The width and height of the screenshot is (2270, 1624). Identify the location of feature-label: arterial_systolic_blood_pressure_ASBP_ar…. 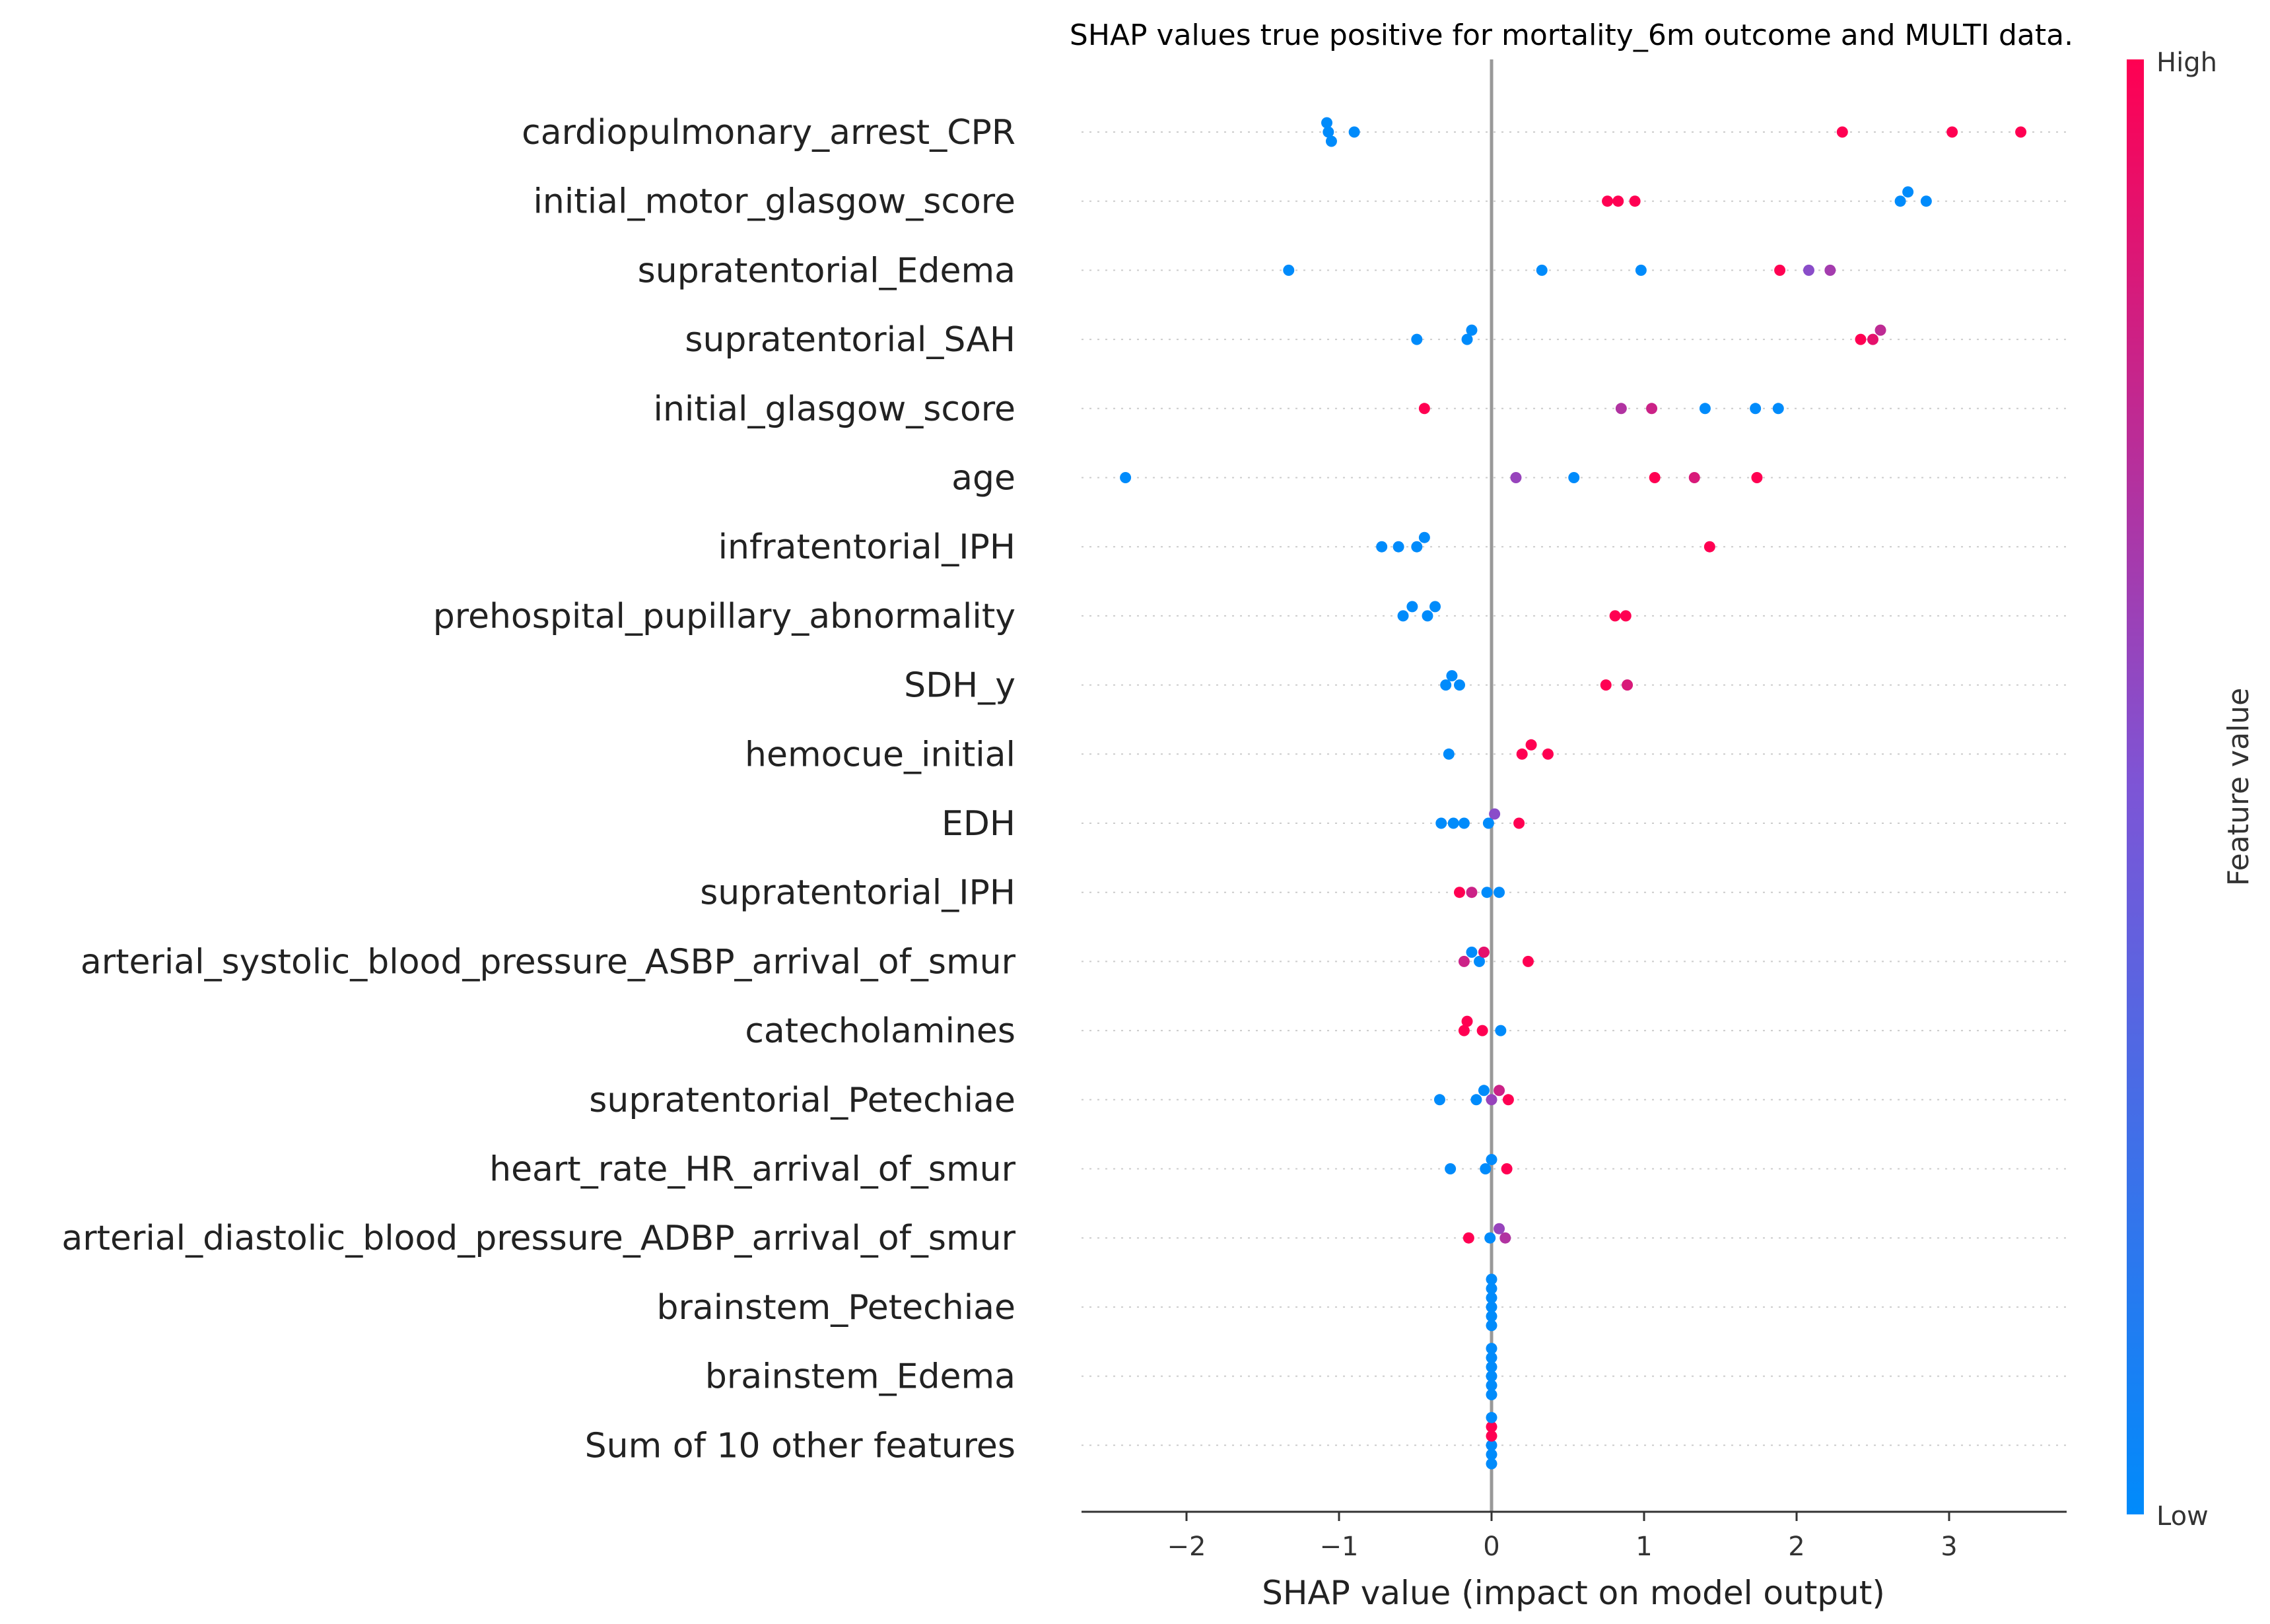
(548, 962).